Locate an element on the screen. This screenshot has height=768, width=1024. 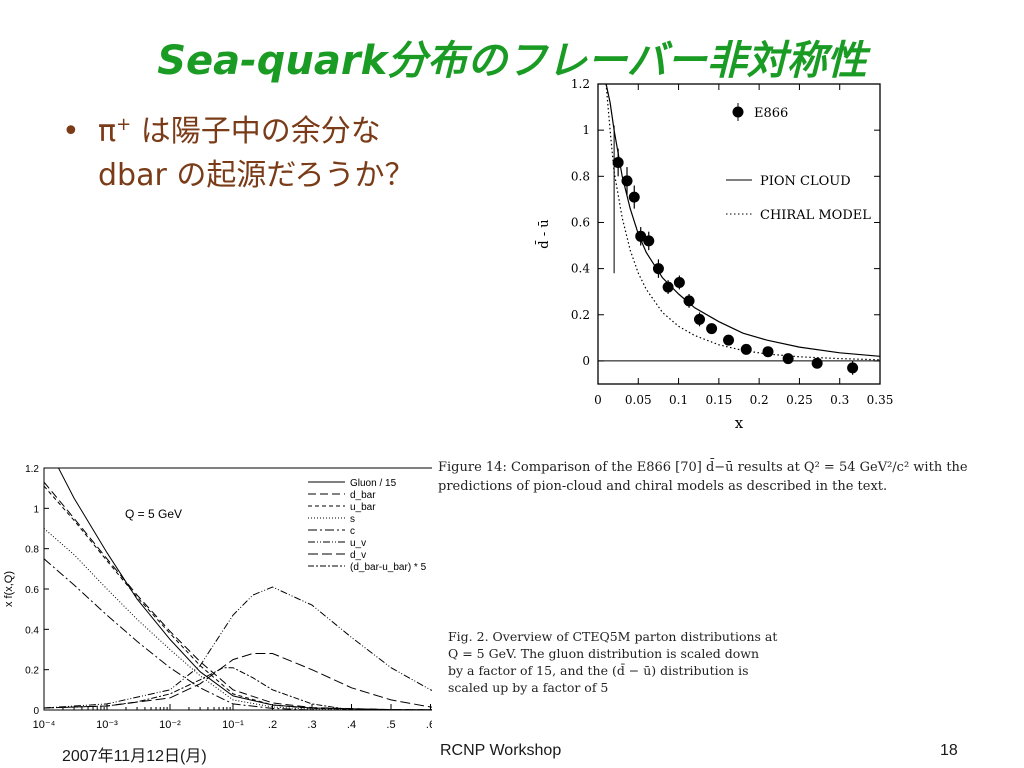
pi-symbol: π is located at coordinates (107, 131).